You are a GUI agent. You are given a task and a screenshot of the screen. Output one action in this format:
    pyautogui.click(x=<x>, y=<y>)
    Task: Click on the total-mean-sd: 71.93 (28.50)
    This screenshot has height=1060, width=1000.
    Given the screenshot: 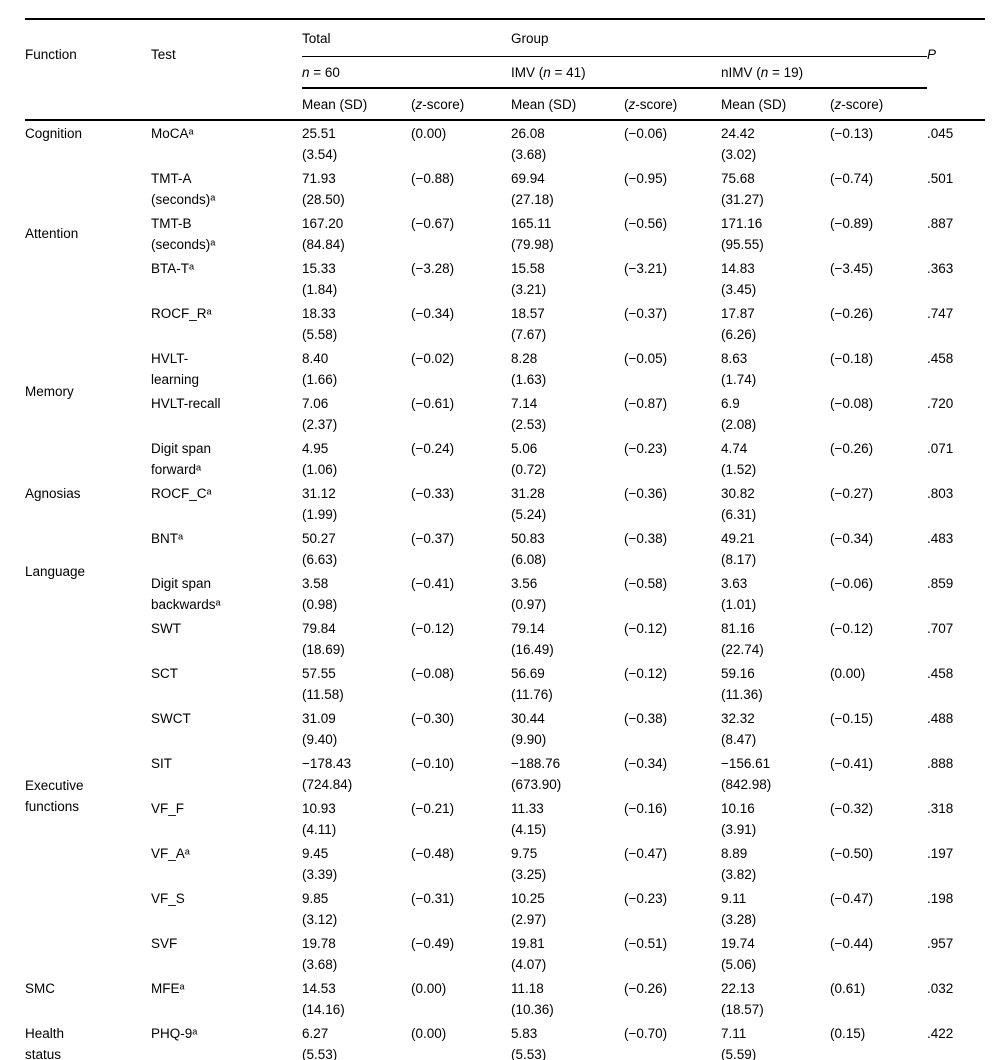 What is the action you would take?
    pyautogui.click(x=323, y=188)
    